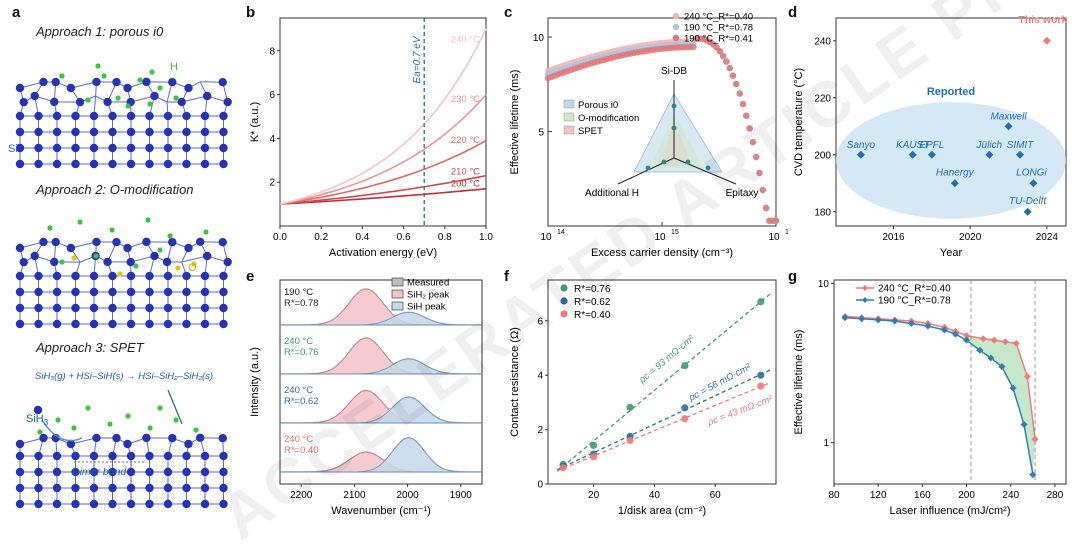  What do you see at coordinates (255, 382) in the screenshot?
I see `y-axis-label: Intensity (a.u.)` at bounding box center [255, 382].